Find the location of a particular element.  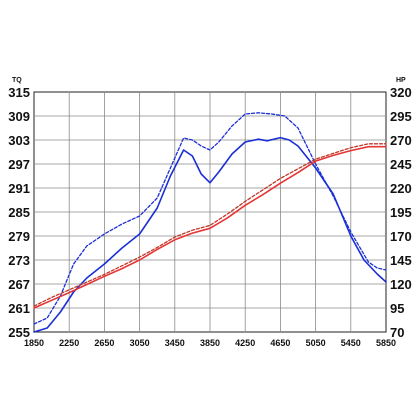

x-tick-label: 1850 is located at coordinates (34, 343).